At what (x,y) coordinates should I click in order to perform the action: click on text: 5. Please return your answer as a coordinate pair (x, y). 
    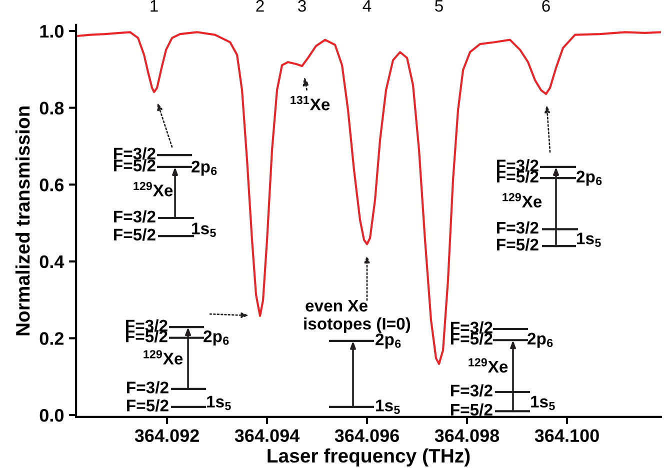
    Looking at the image, I should click on (439, 6).